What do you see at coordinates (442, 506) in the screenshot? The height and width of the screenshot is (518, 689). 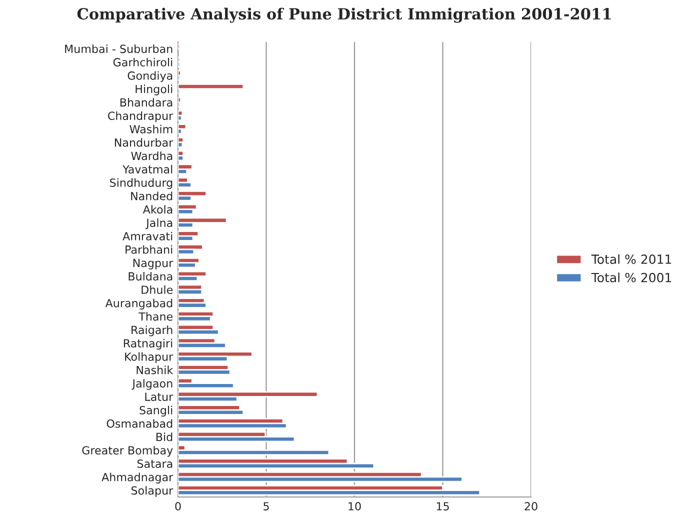 I see `x-tick-label: 15` at bounding box center [442, 506].